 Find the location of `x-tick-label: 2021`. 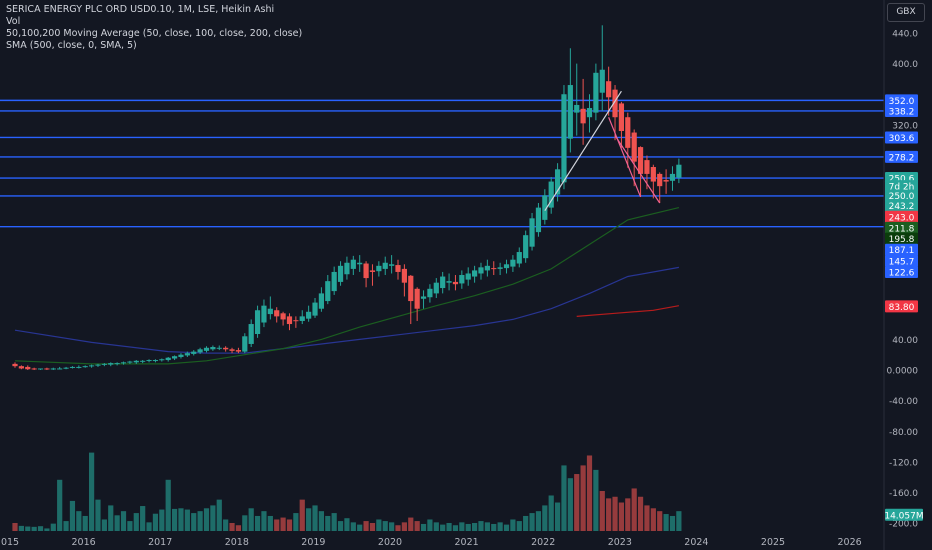

x-tick-label: 2021 is located at coordinates (467, 542).